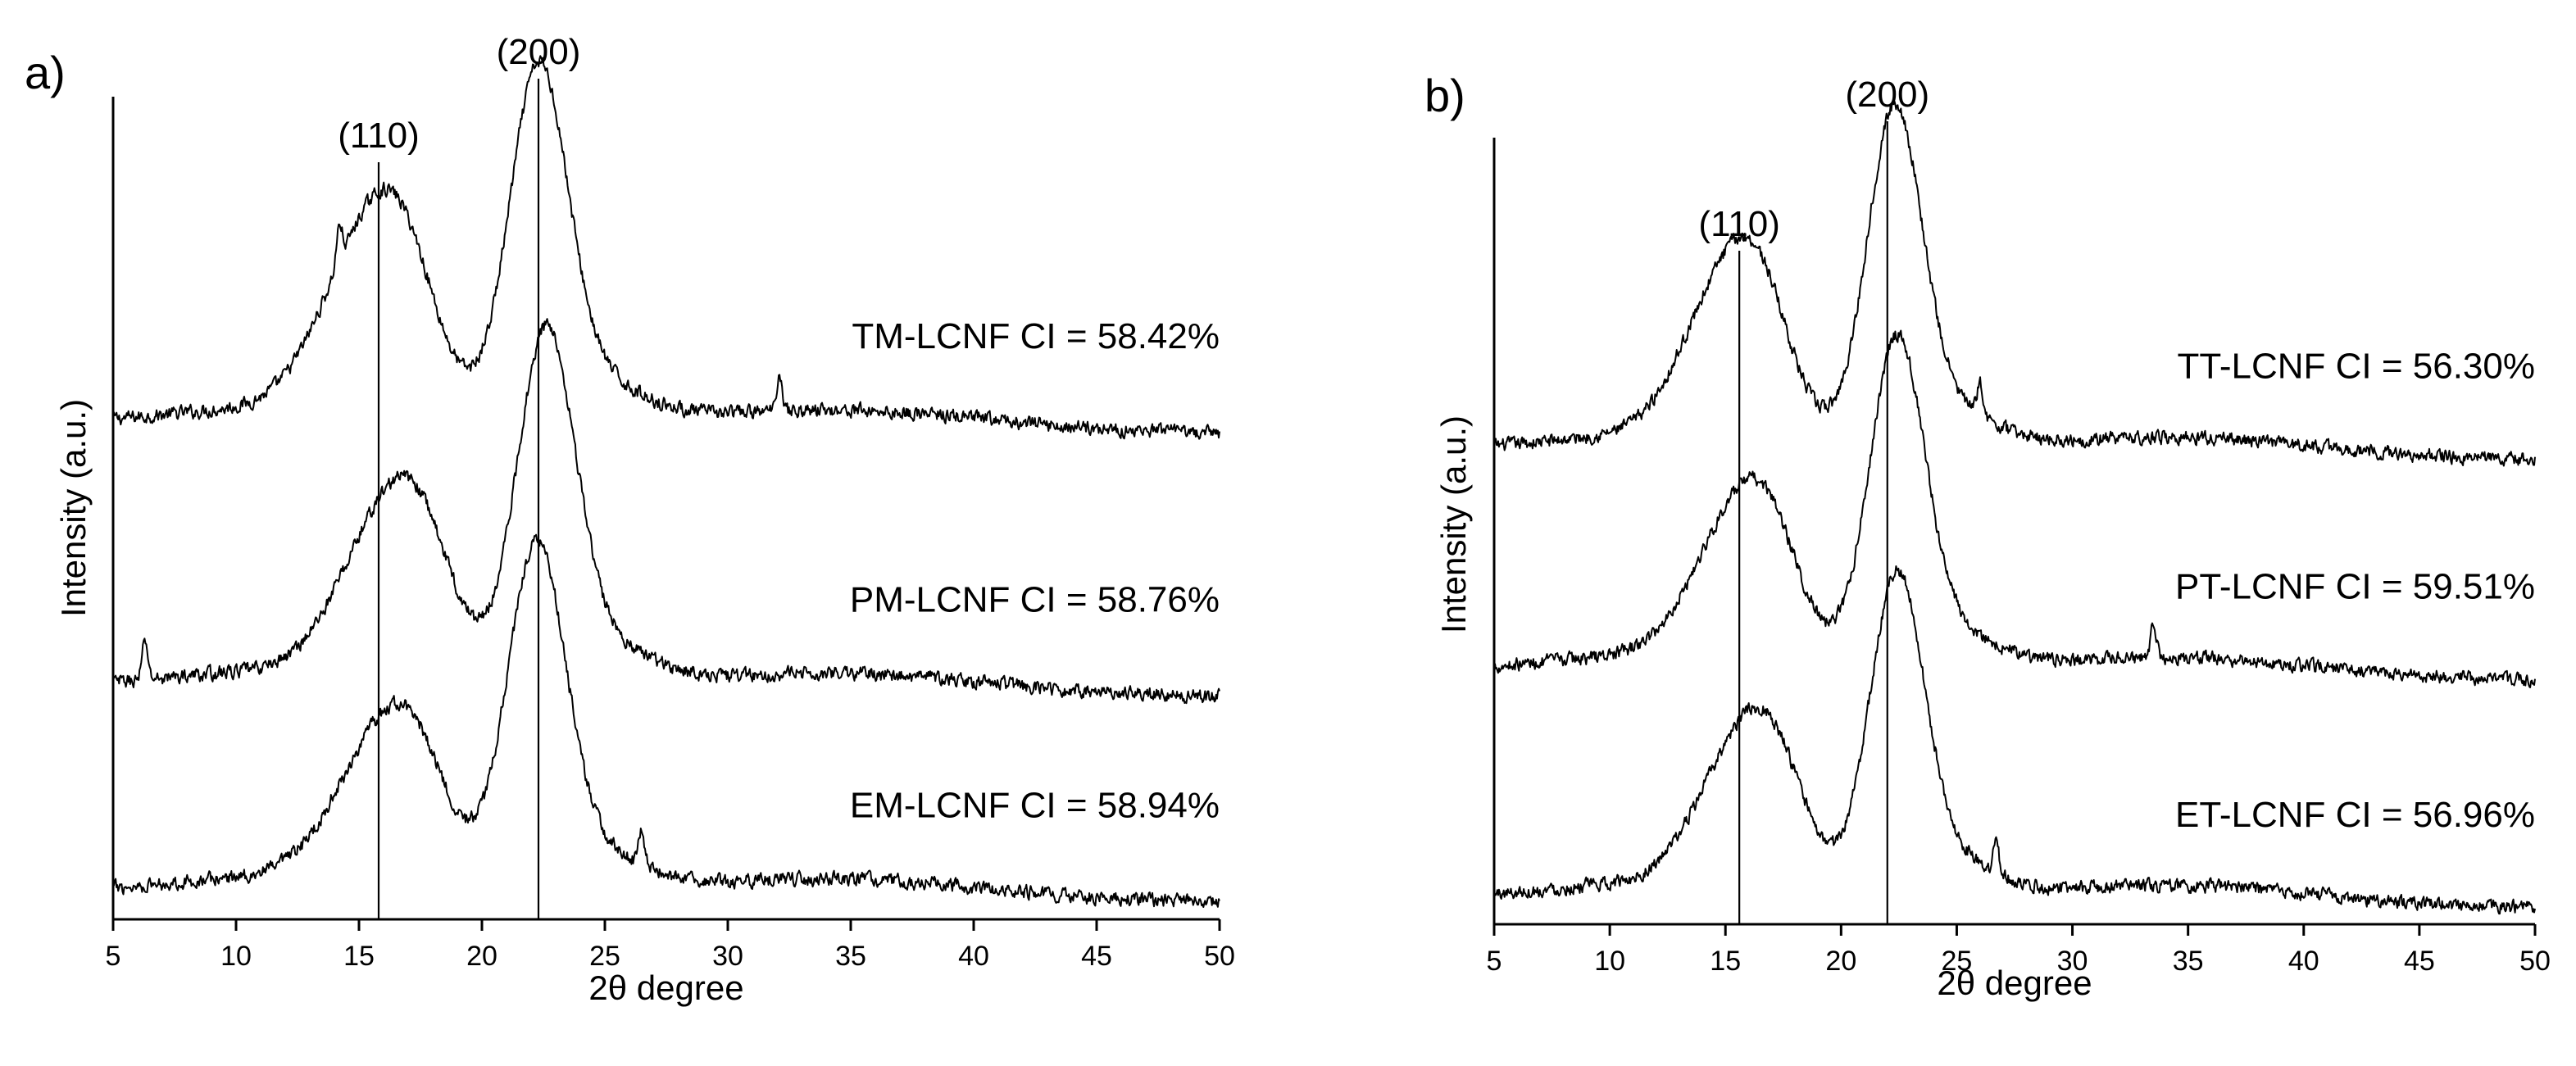 Image resolution: width=2576 pixels, height=1066 pixels. I want to click on series-line-tt-lcnf, so click(2014, 283).